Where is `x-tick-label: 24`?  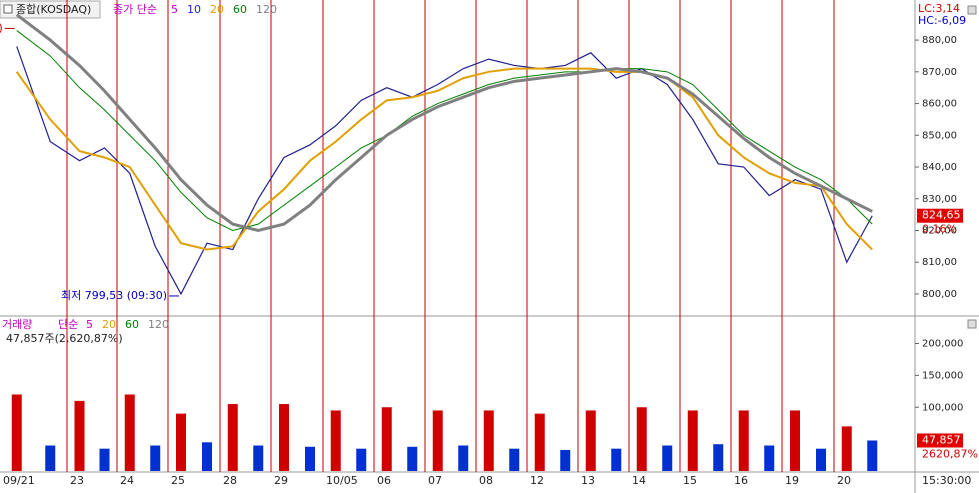 x-tick-label: 24 is located at coordinates (127, 480).